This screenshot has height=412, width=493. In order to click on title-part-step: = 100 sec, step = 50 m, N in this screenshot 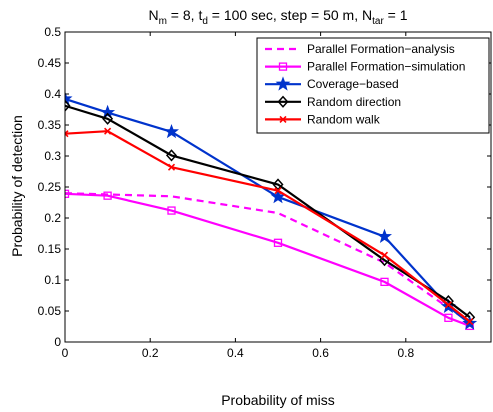, I will do `click(290, 15)`.